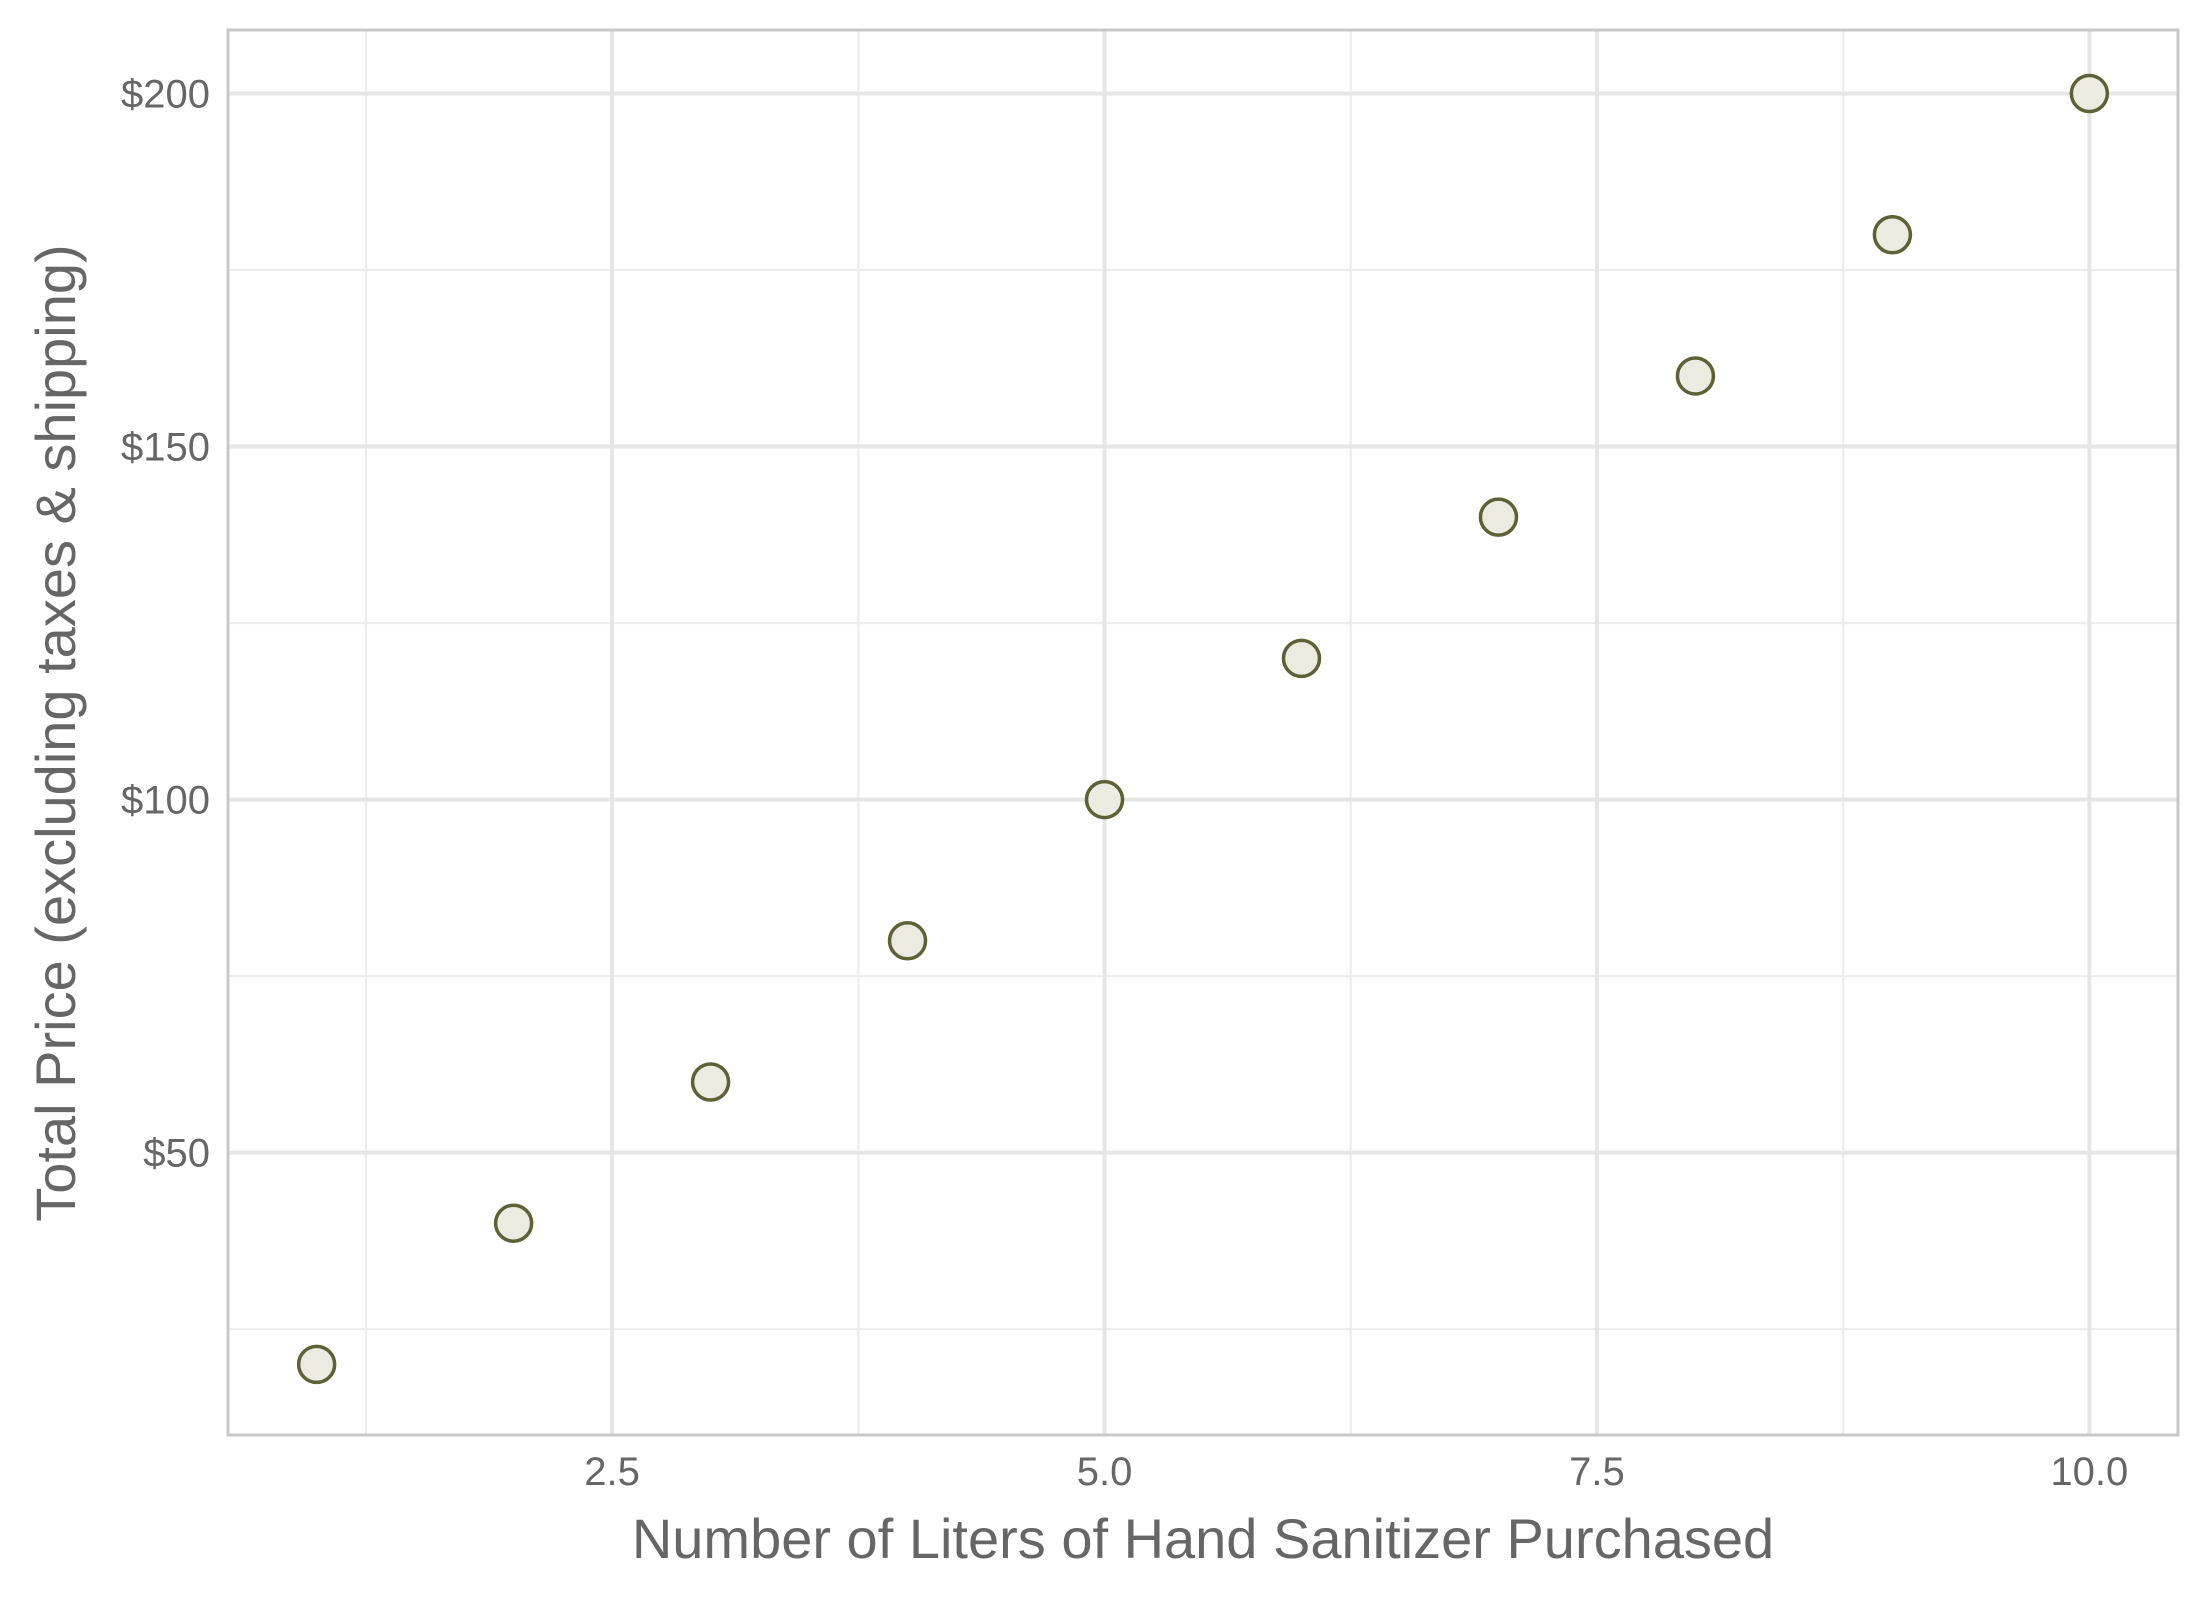 The width and height of the screenshot is (2200, 1600). I want to click on y-tick-label: $150, so click(165, 448).